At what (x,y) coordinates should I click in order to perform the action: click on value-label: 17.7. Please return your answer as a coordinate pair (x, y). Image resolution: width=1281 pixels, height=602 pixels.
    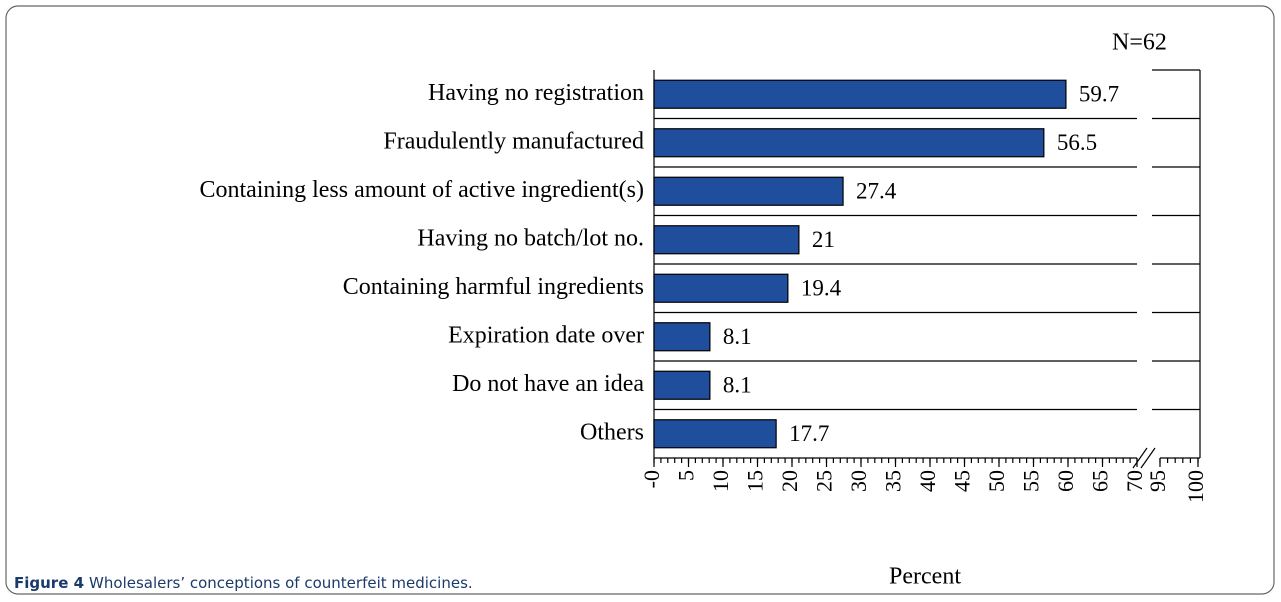
    Looking at the image, I should click on (809, 433).